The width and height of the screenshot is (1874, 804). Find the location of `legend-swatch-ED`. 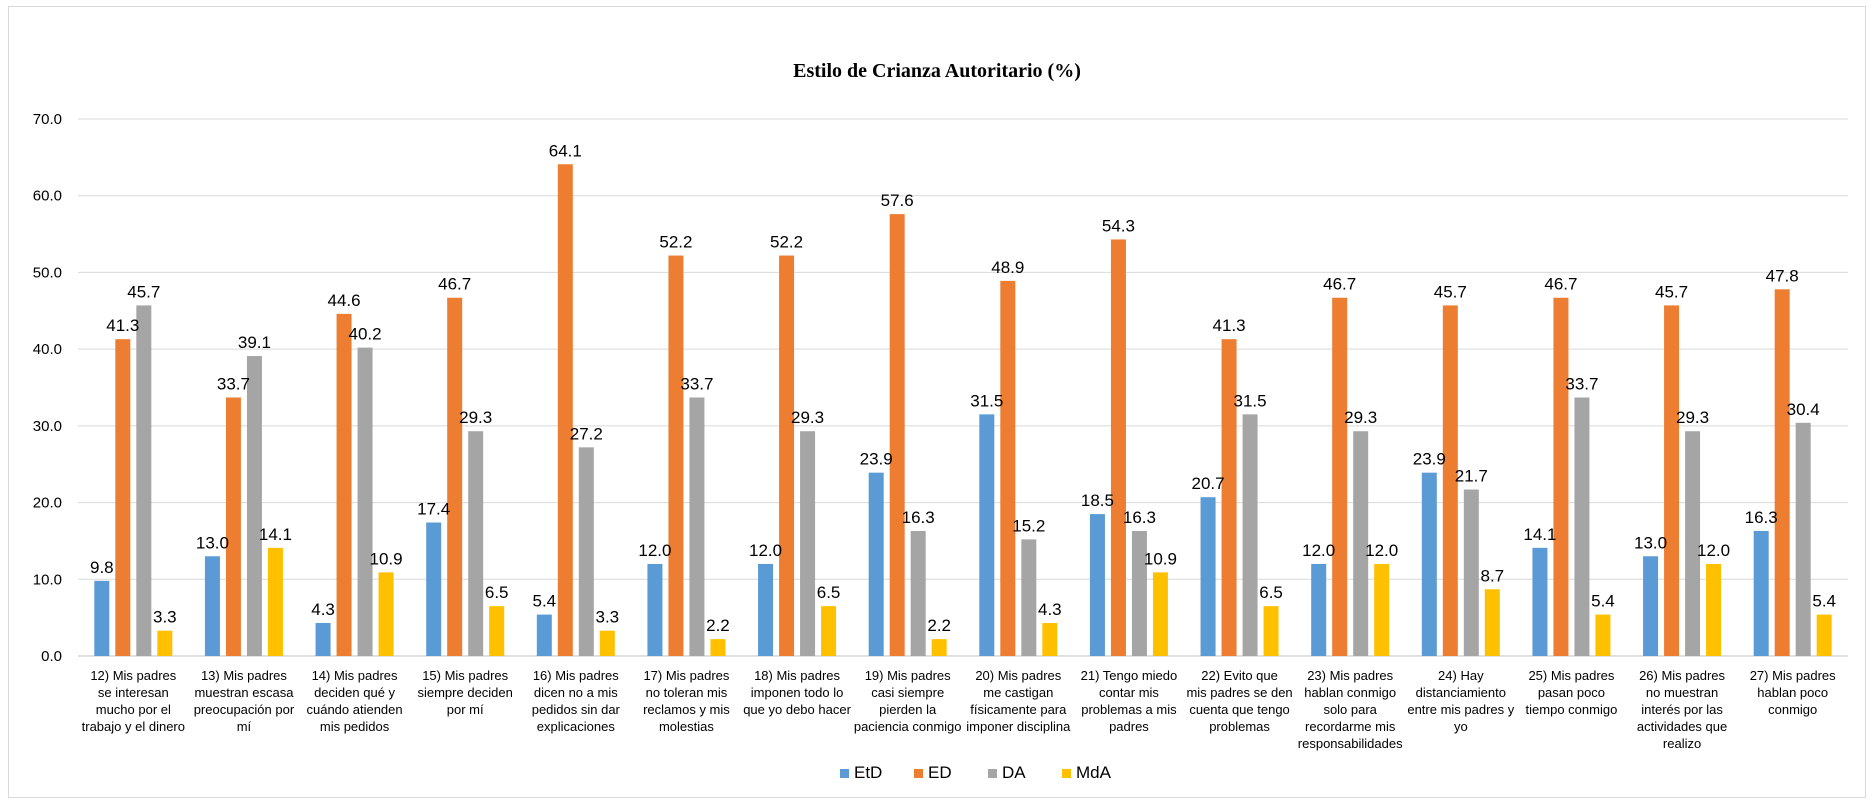

legend-swatch-ED is located at coordinates (918, 773).